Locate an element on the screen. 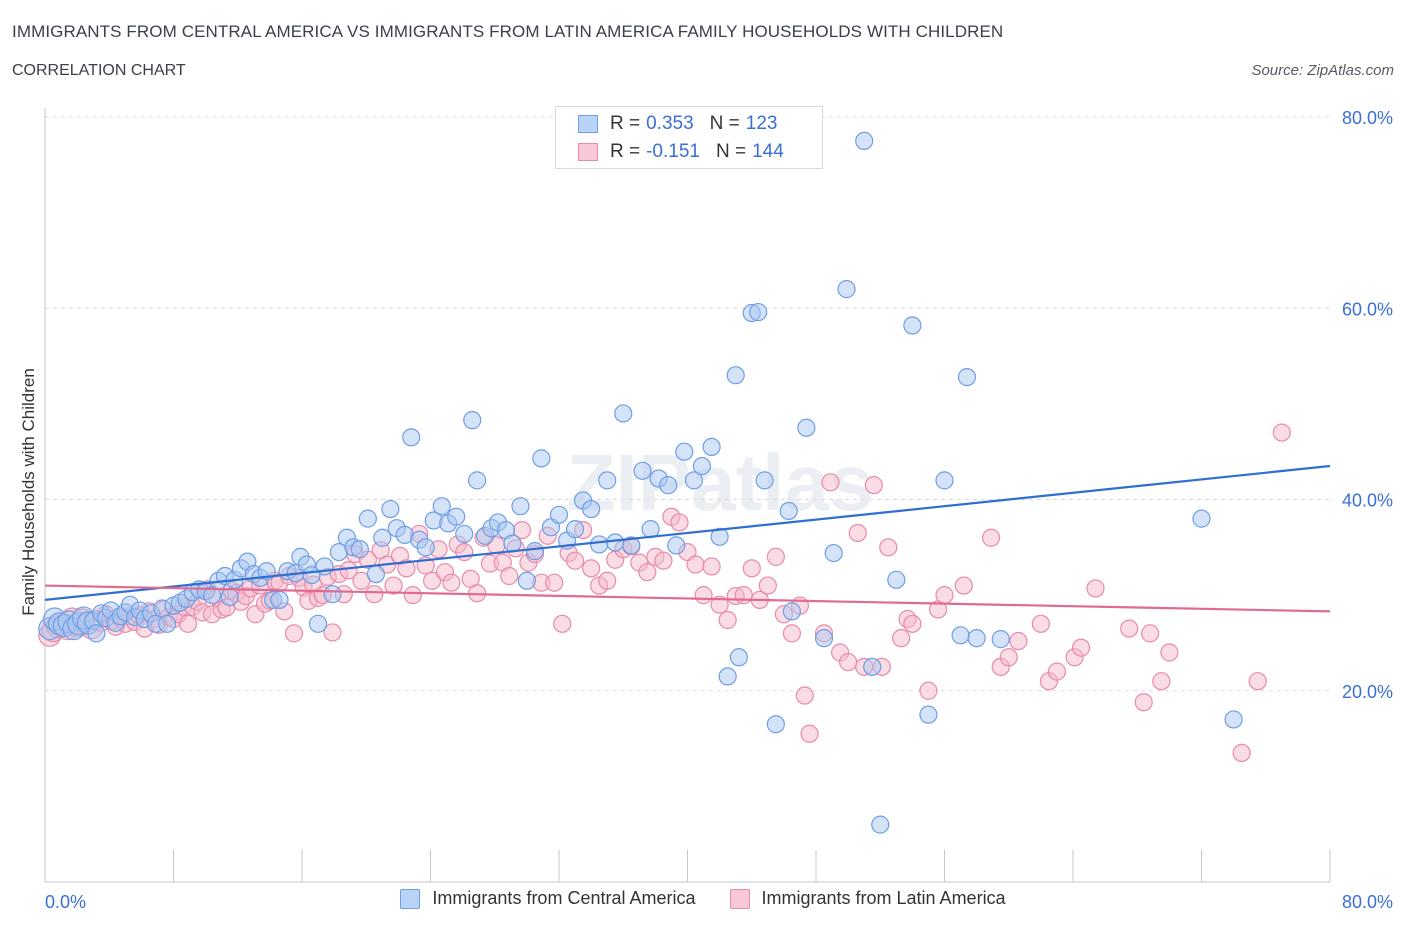  legend-label-central-america: Immigrants from Central America is located at coordinates (564, 898).